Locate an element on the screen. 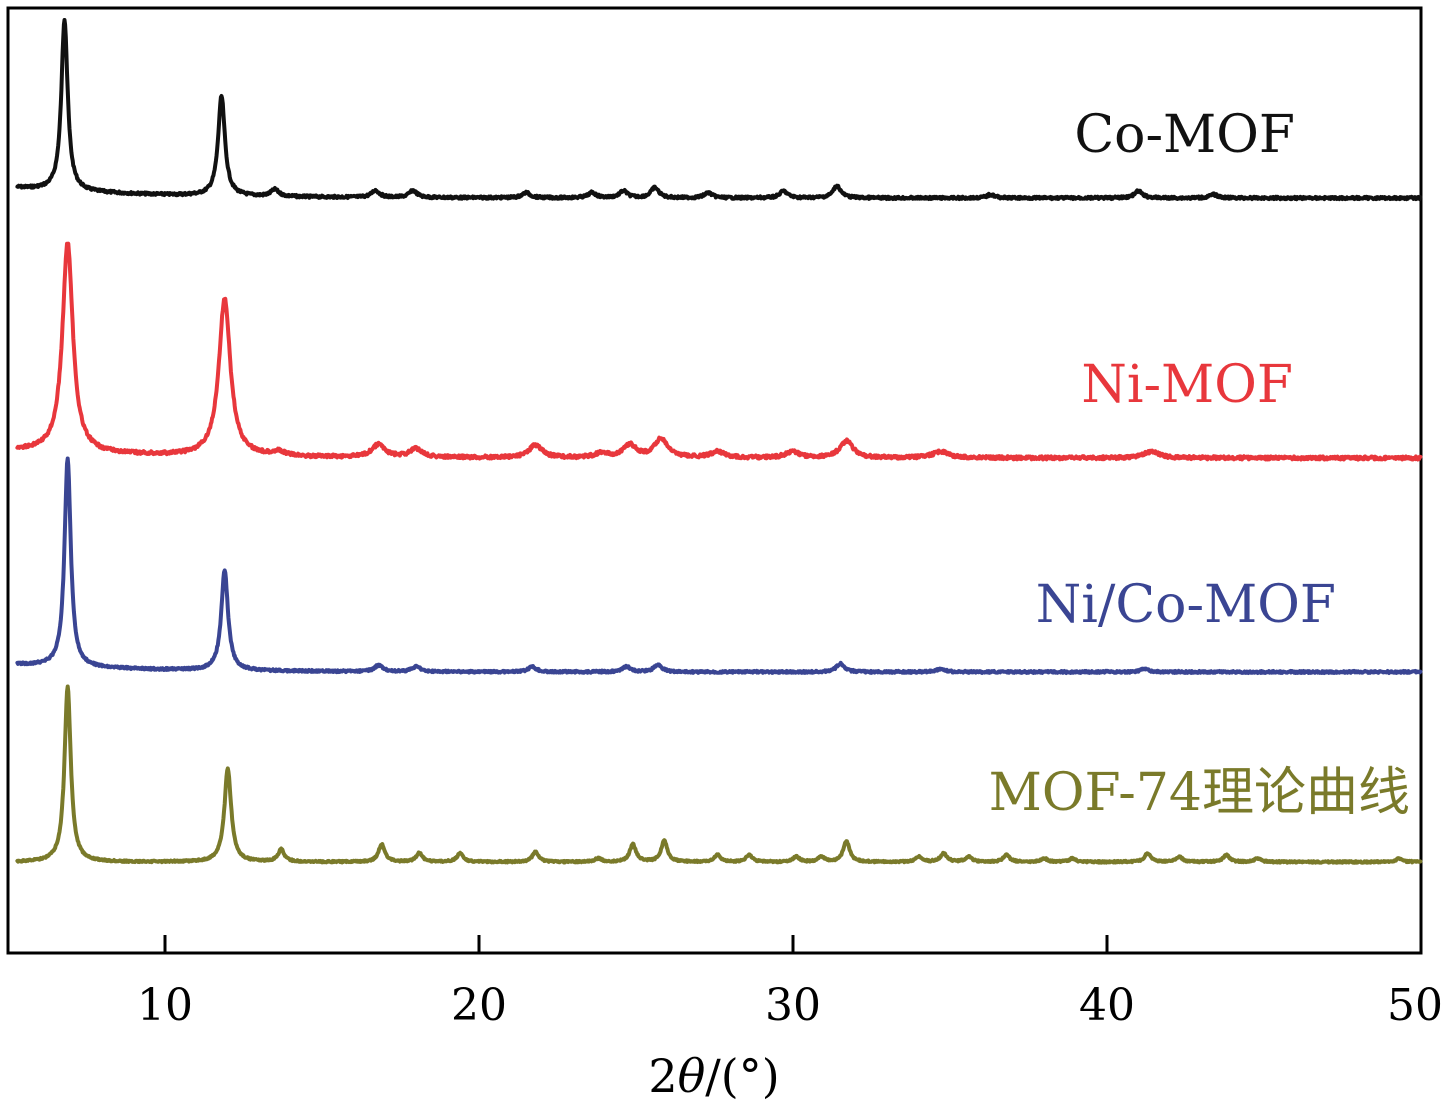  x-tick-label: 20 is located at coordinates (479, 1005).